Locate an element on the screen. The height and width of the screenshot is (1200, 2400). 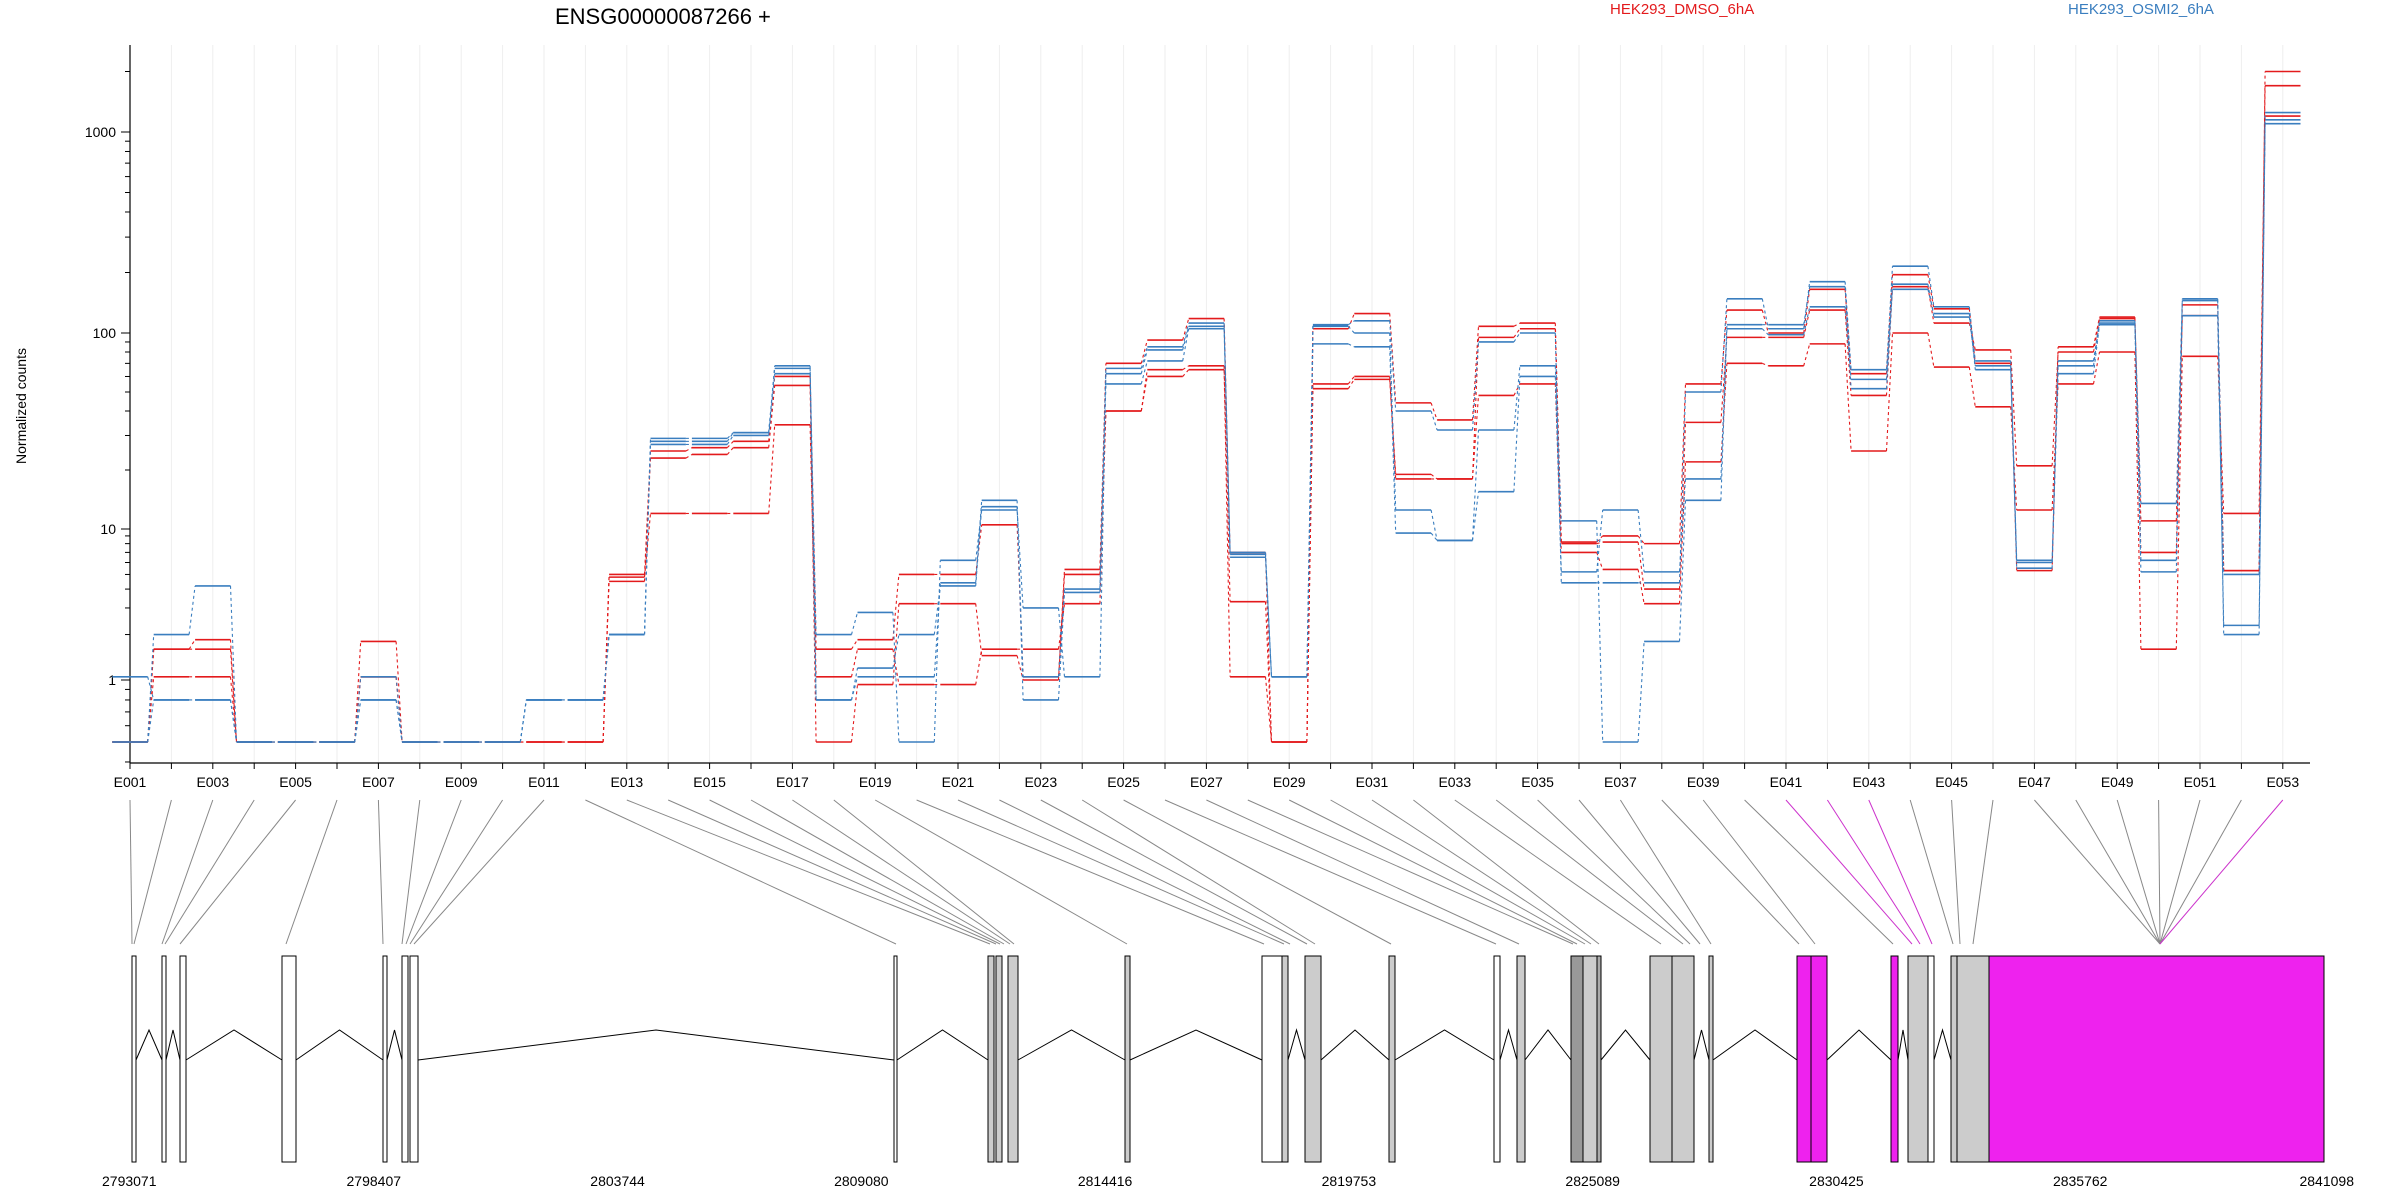
x-tick-label: E023 is located at coordinates (1040, 782).